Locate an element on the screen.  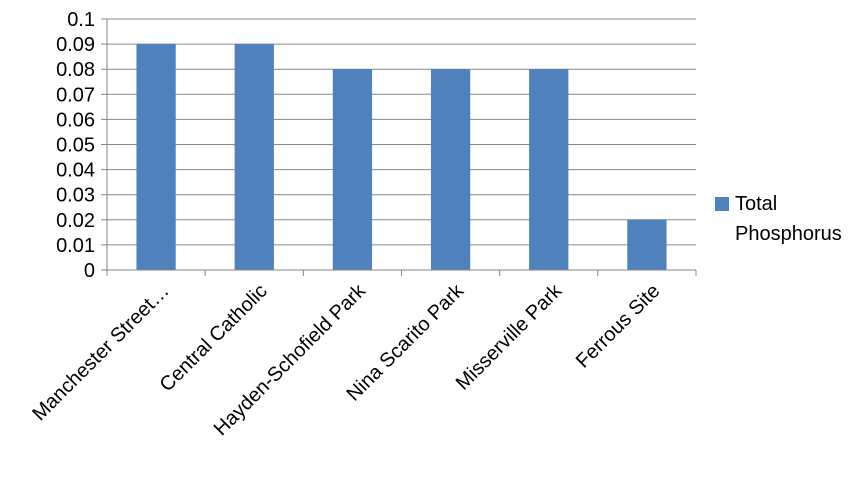
y-tick-label: 0.05 is located at coordinates (75, 146).